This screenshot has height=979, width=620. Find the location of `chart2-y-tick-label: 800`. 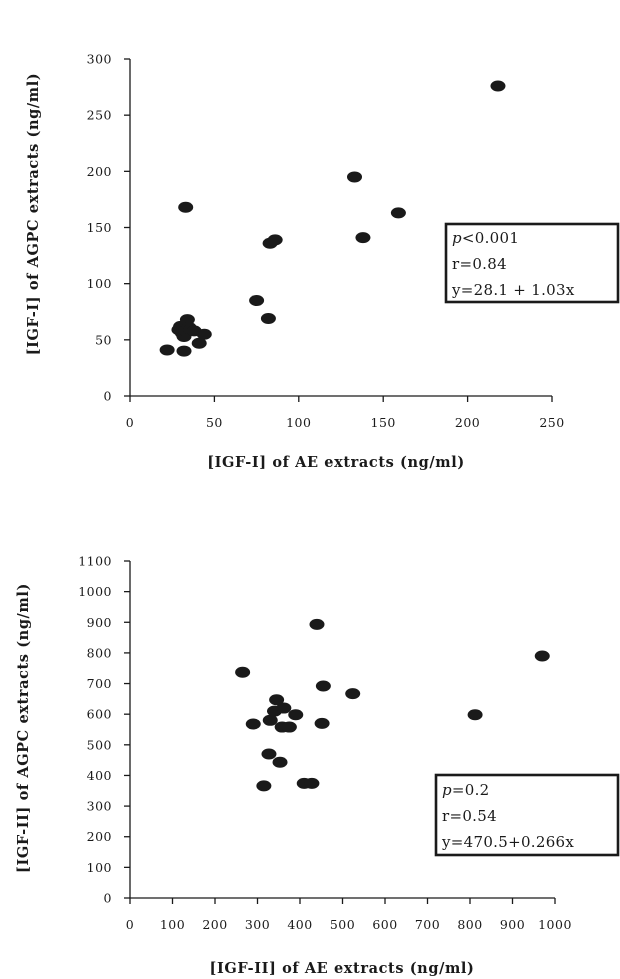

chart2-y-tick-label: 800 is located at coordinates (99, 652).